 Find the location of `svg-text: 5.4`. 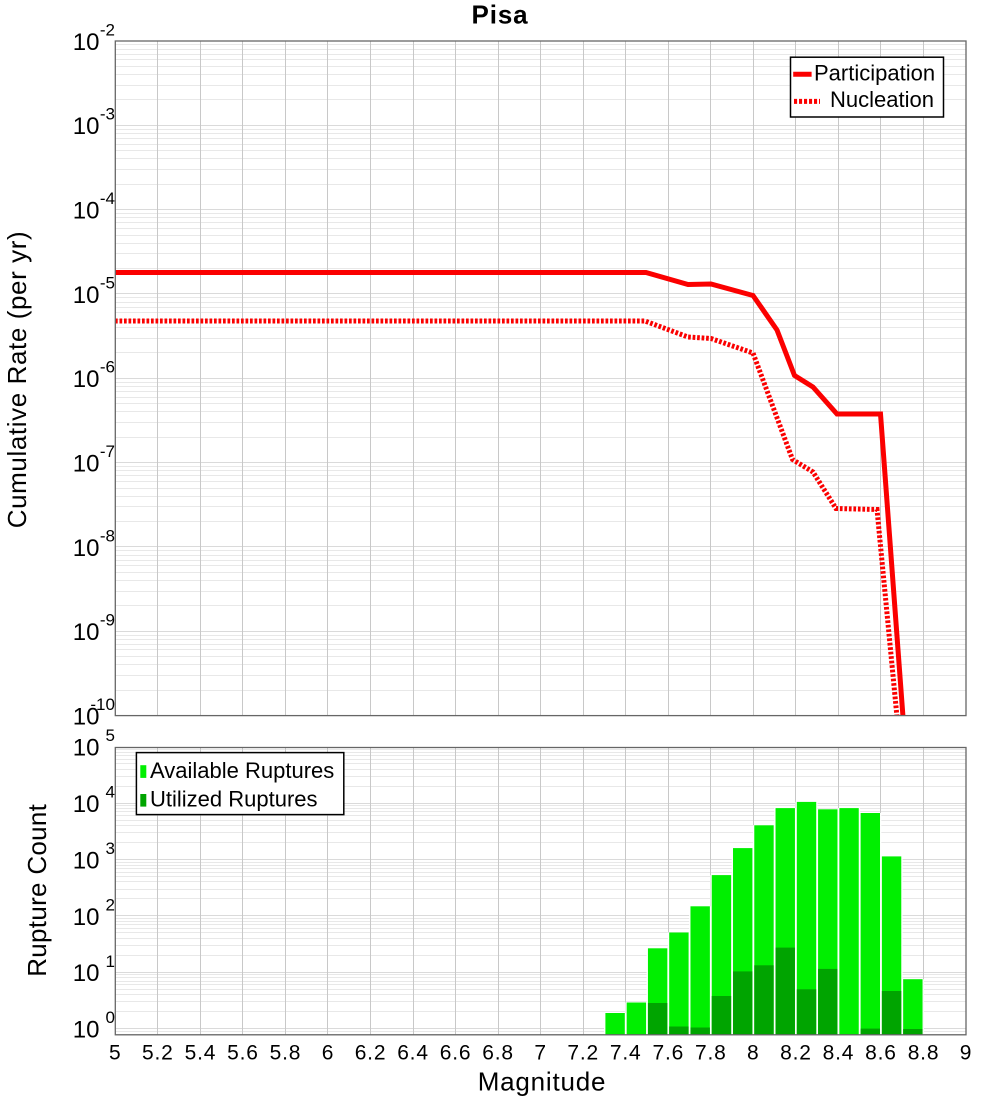

svg-text: 5.4 is located at coordinates (201, 1053).